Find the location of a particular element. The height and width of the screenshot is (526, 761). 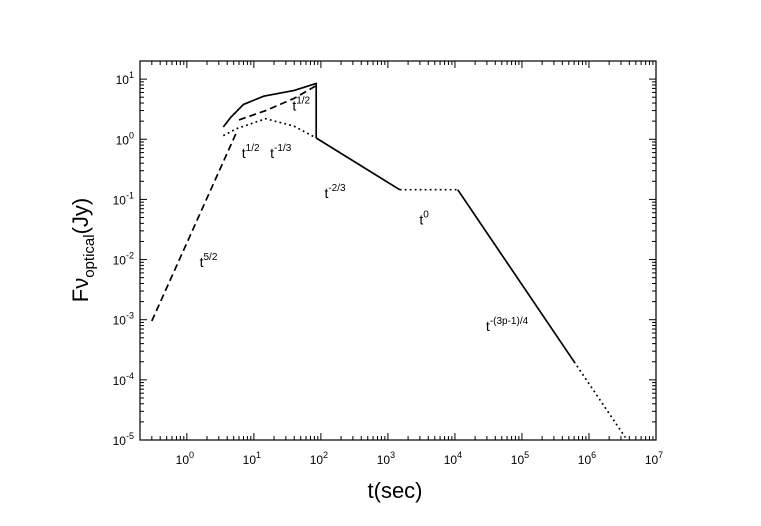

y-tick-label: 10⁻⁴ is located at coordinates (123, 379).